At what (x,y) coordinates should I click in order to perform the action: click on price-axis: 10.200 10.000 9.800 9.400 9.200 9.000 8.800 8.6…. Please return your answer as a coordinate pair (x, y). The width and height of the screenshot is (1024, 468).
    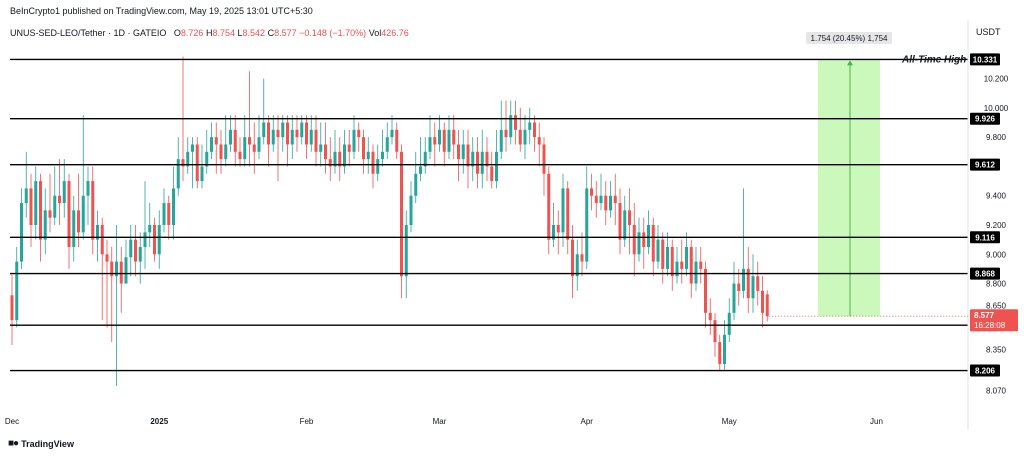
    Looking at the image, I should click on (996, 235).